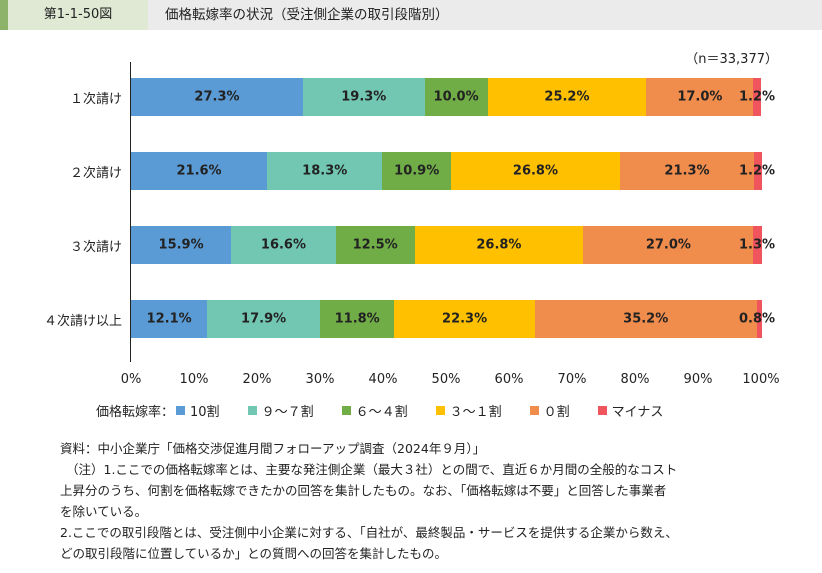  Describe the element at coordinates (4, 15) in the screenshot. I see `header-accent` at that location.